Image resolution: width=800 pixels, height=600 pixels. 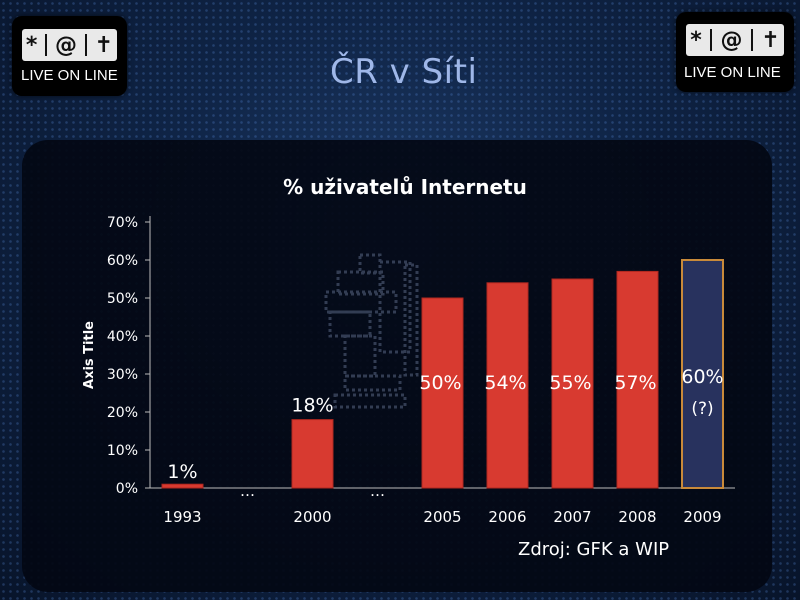 I want to click on data-label: 57%, so click(x=635, y=383).